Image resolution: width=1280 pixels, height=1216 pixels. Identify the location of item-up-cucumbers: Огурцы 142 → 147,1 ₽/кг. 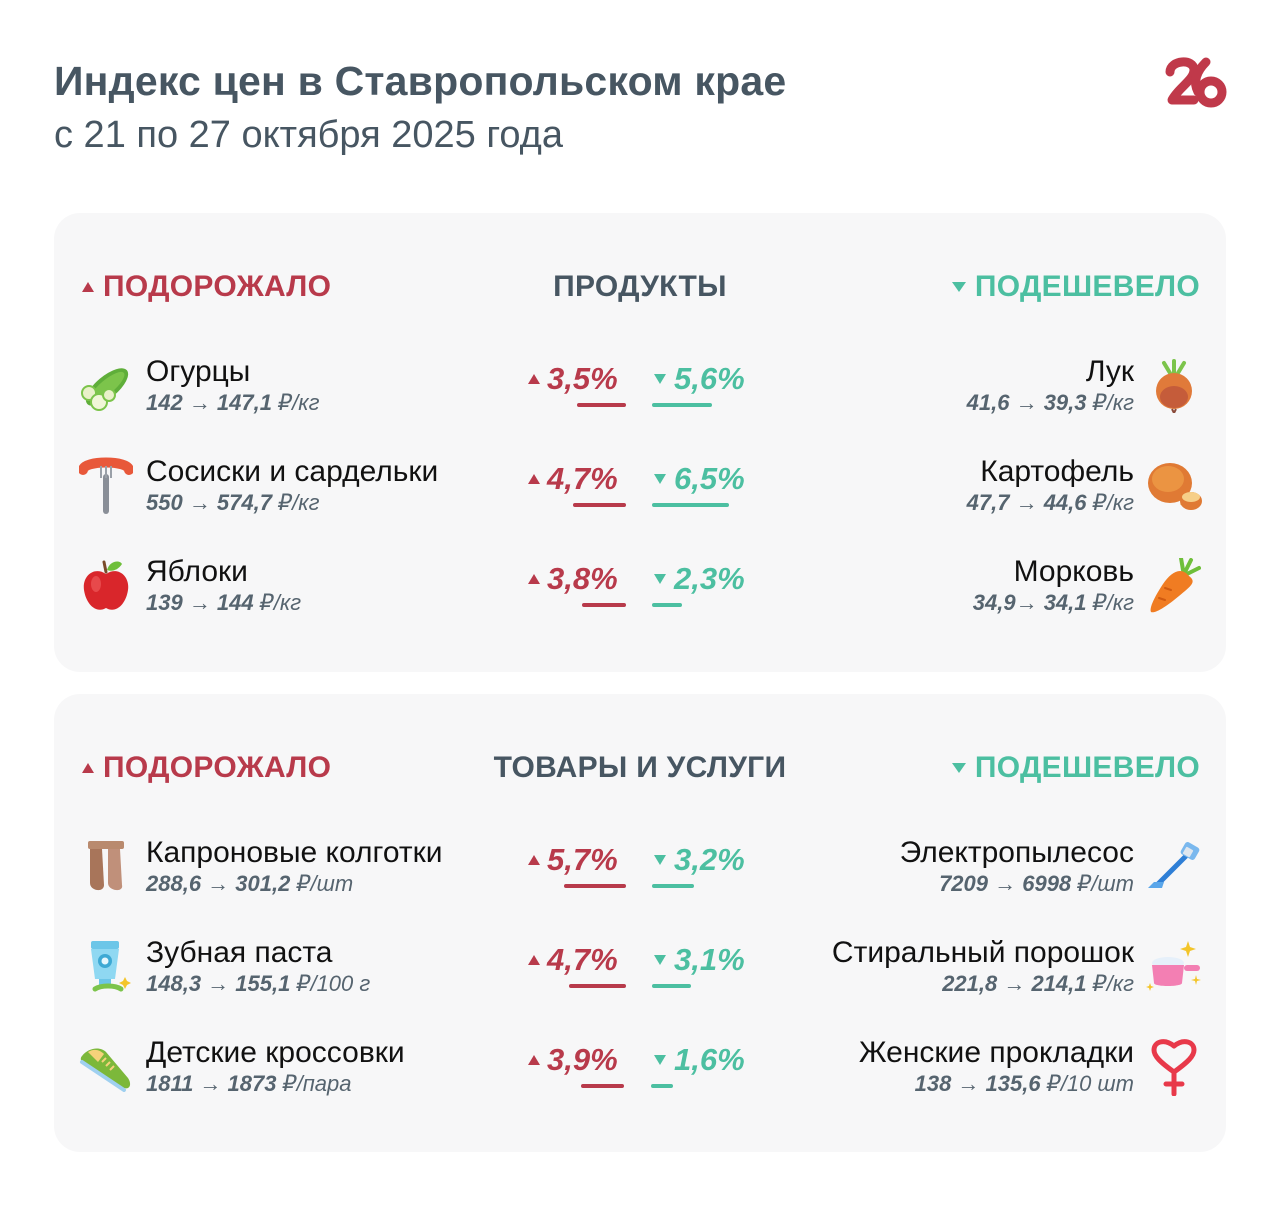
(198, 386).